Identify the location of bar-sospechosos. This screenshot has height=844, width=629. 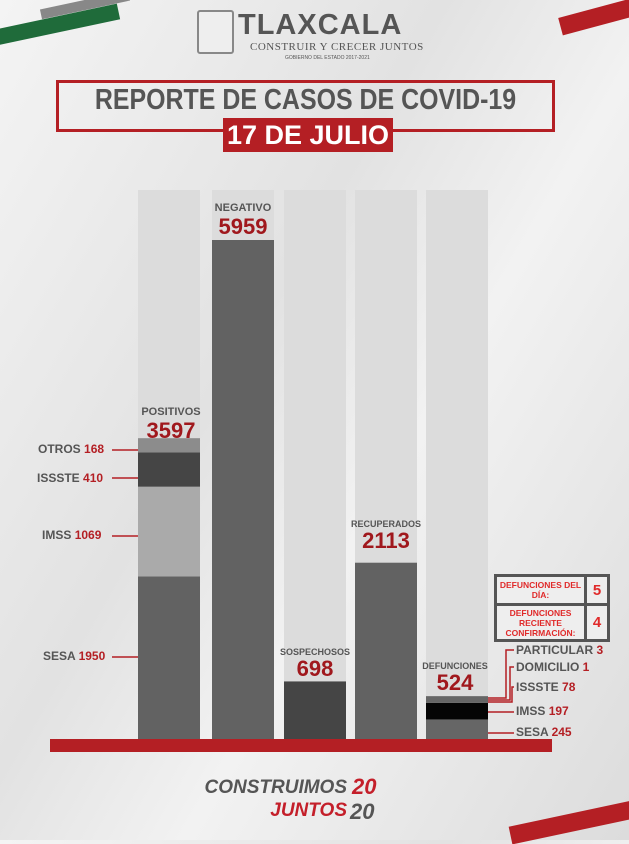
(315, 710).